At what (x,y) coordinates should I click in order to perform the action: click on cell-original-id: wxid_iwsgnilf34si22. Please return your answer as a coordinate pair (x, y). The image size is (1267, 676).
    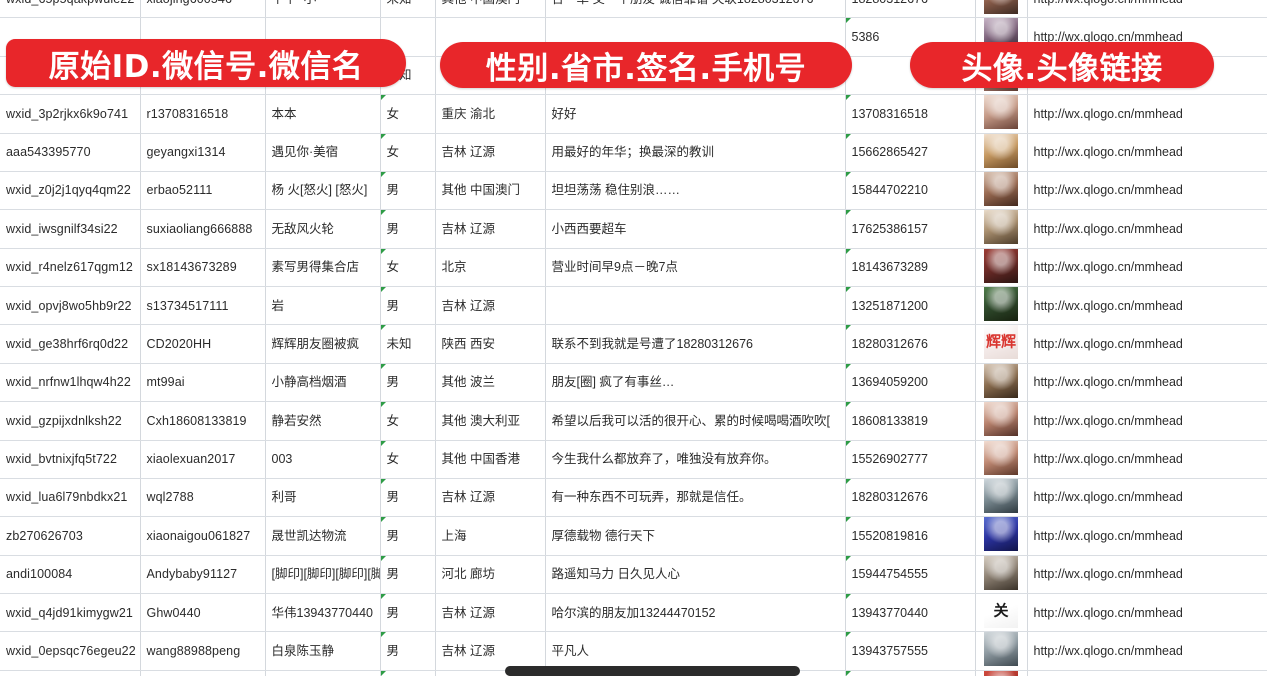
    Looking at the image, I should click on (70, 229).